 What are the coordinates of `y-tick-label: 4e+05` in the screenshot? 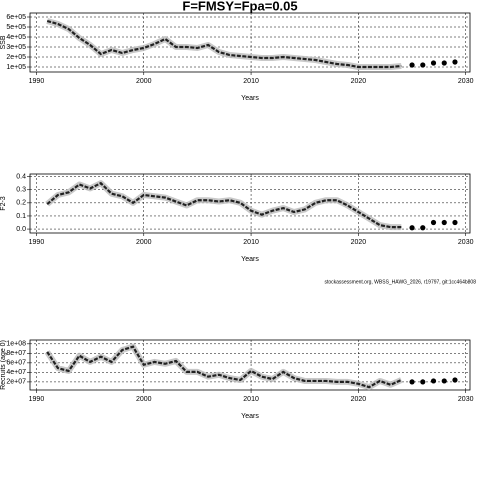 It's located at (16, 37).